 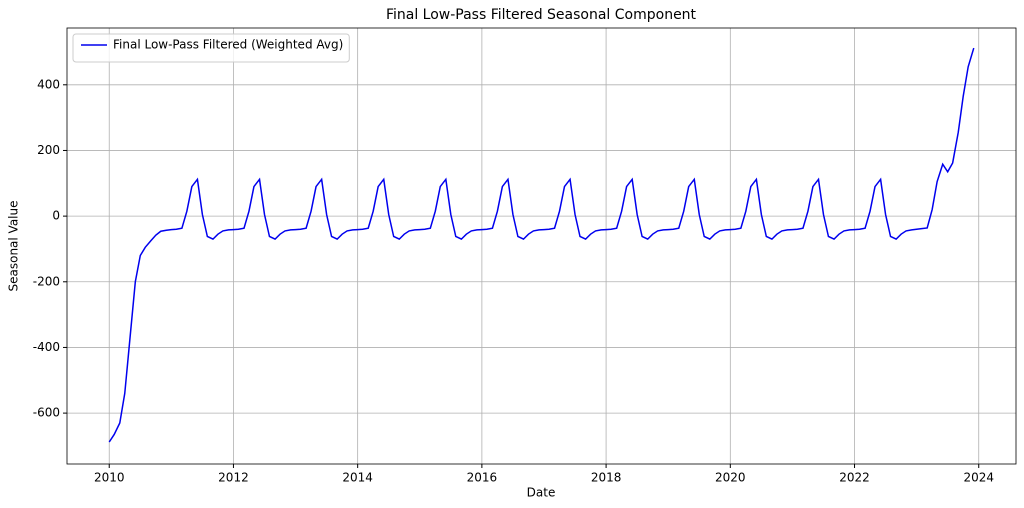 I want to click on x-tick-label: 2024, so click(x=978, y=478).